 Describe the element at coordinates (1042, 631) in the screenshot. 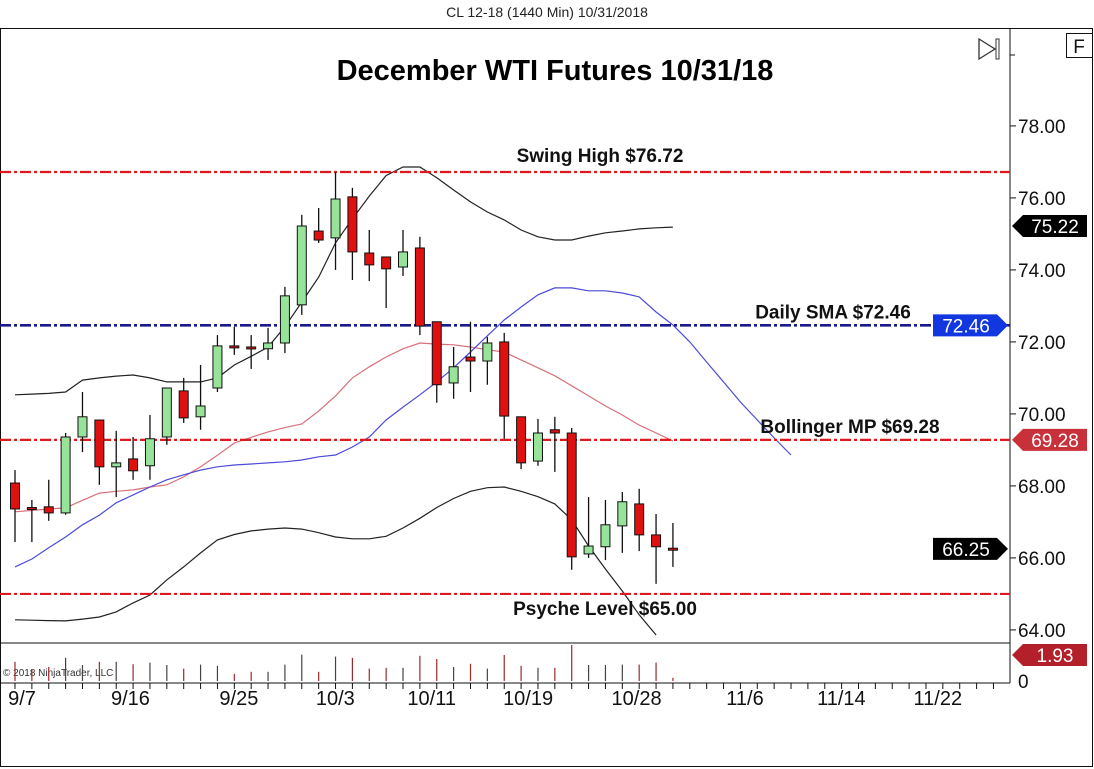

I see `y-tick-label: 64.00` at that location.